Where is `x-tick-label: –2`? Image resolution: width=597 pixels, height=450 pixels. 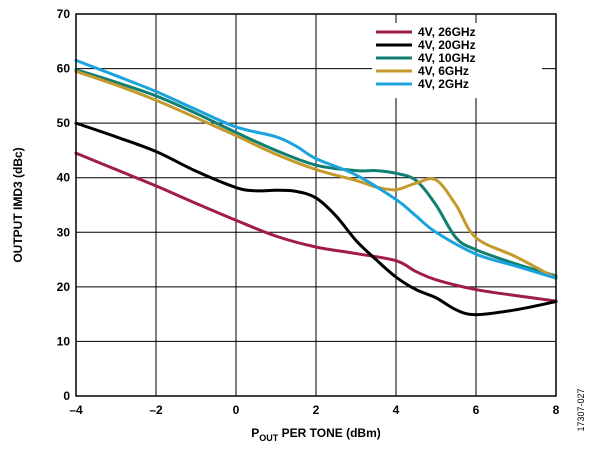 x-tick-label: –2 is located at coordinates (156, 410).